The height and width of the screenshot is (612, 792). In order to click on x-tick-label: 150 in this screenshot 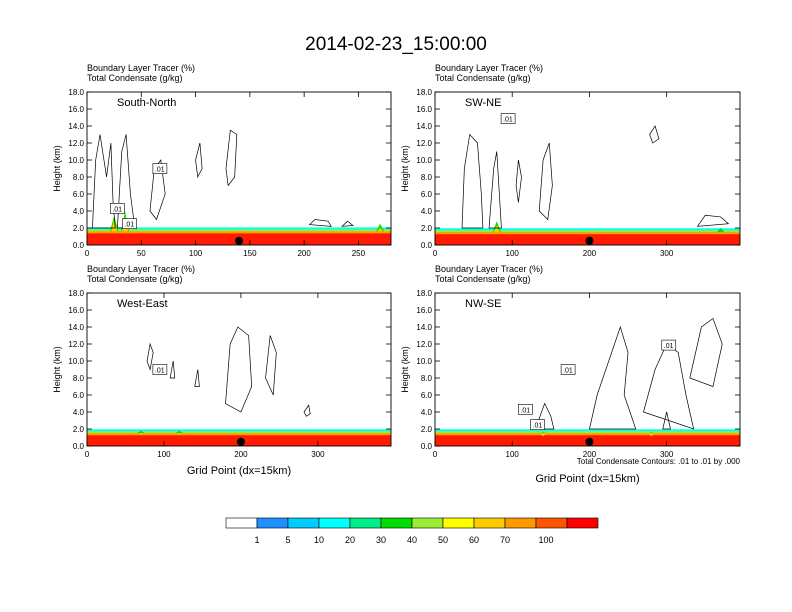, I will do `click(250, 253)`.